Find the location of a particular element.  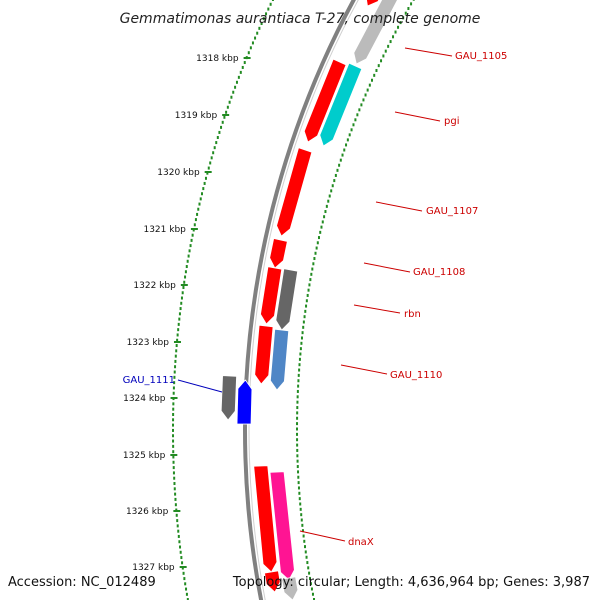

tick-label: 1319 kbp is located at coordinates (196, 116).